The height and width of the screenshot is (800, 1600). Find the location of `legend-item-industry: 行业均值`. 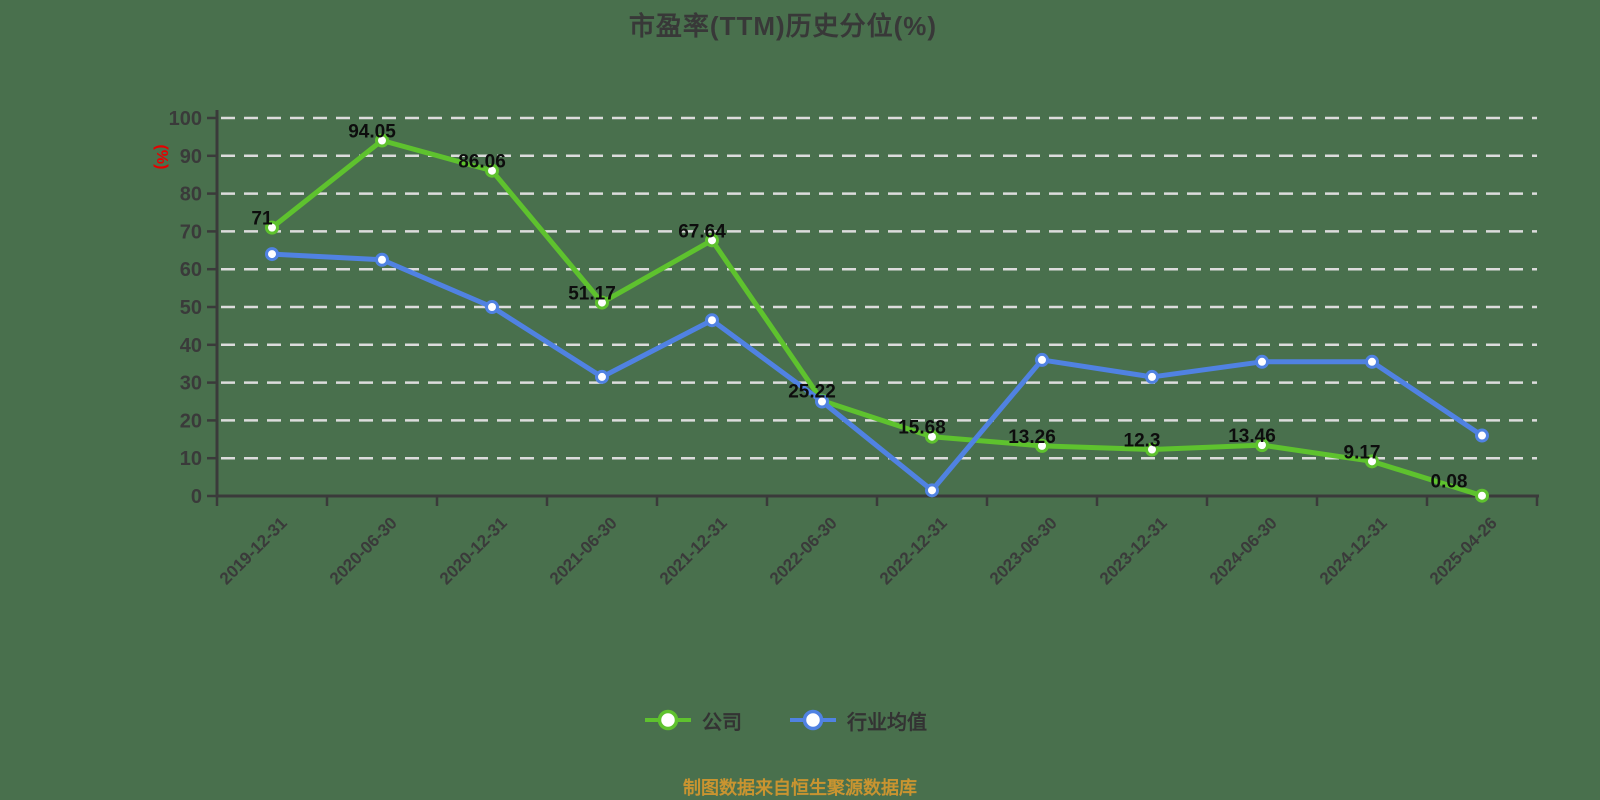

legend-item-industry: 行业均值 is located at coordinates (857, 720).